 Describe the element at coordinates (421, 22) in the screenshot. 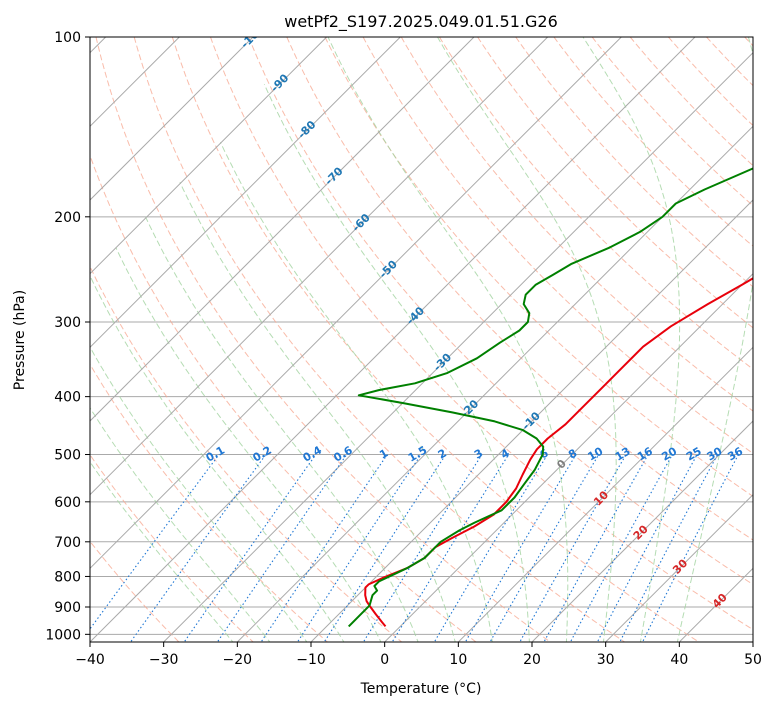

I see `chart-title: wetPf2_S197.2025.049.01.51.G26` at that location.